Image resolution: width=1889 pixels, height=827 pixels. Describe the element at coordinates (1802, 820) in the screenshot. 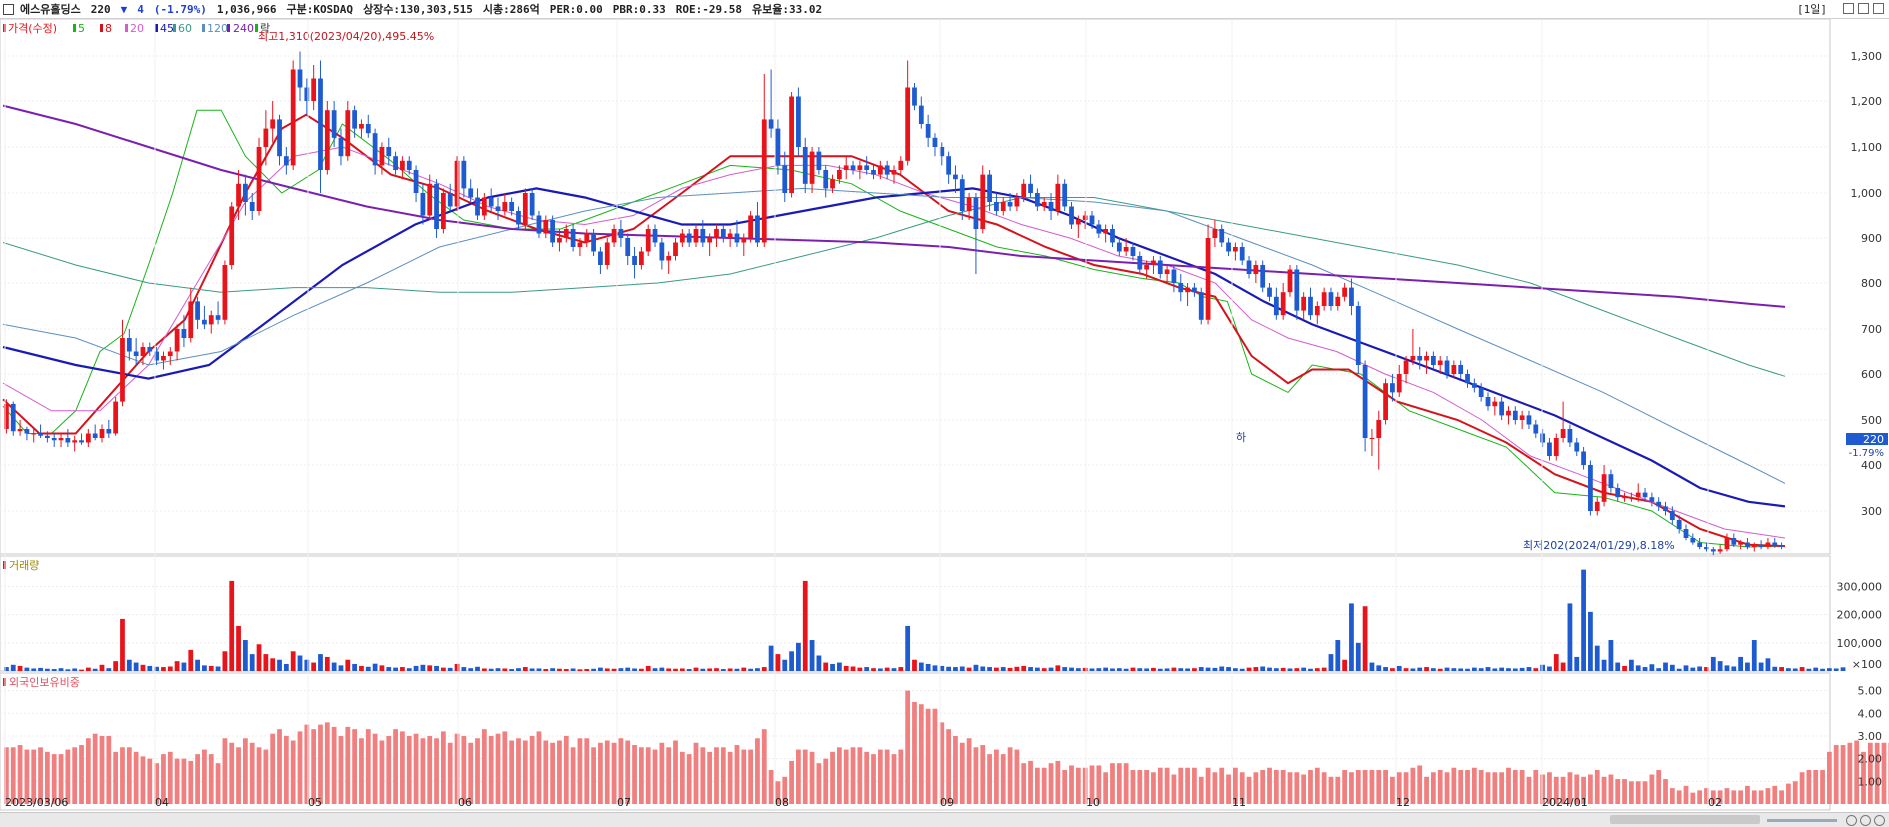

I see `zoom-slider` at that location.